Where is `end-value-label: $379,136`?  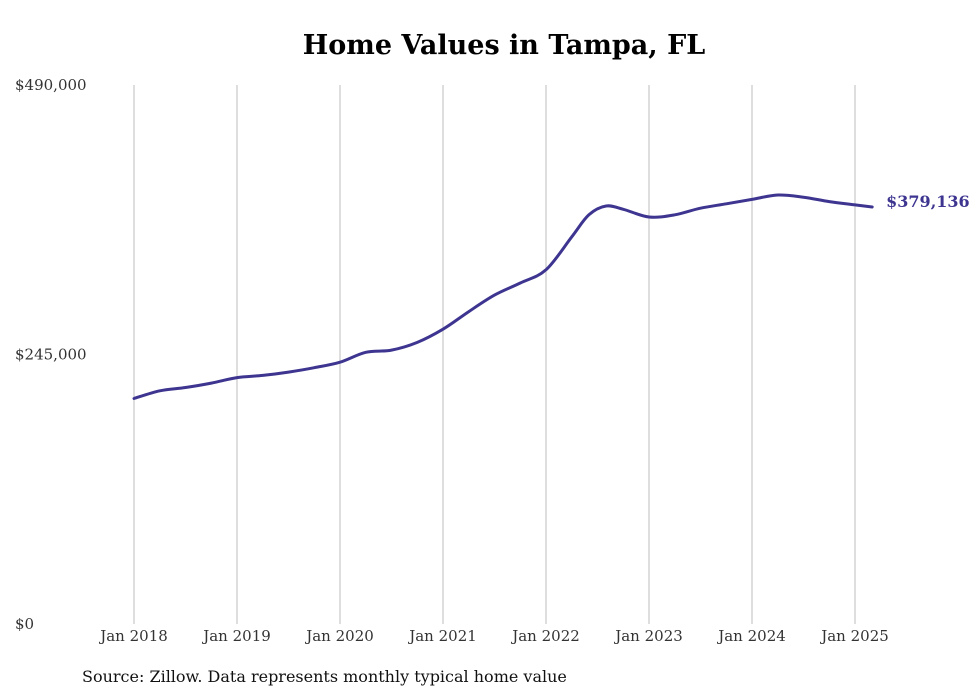 end-value-label: $379,136 is located at coordinates (928, 201).